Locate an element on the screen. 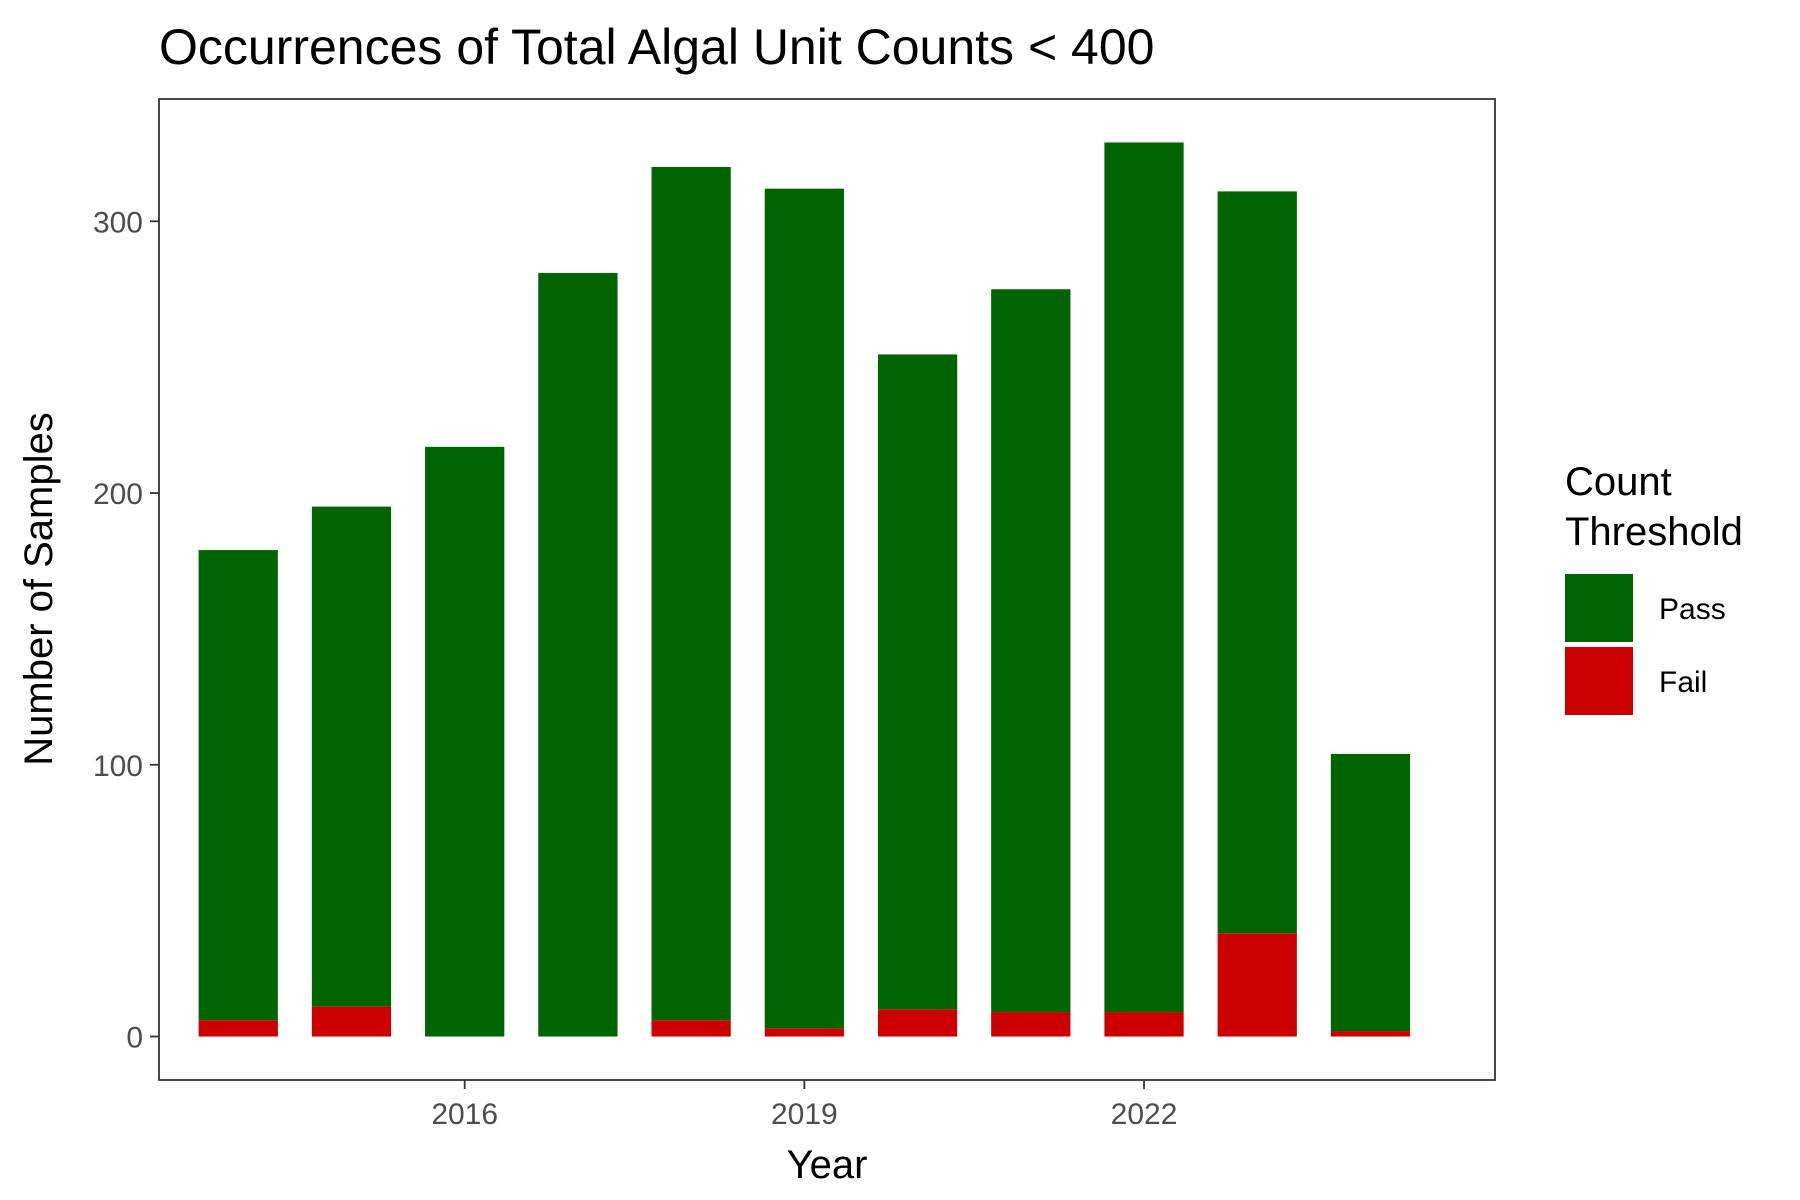 Image resolution: width=1800 pixels, height=1200 pixels. y-tick-label-0: 0 is located at coordinates (134, 1038).